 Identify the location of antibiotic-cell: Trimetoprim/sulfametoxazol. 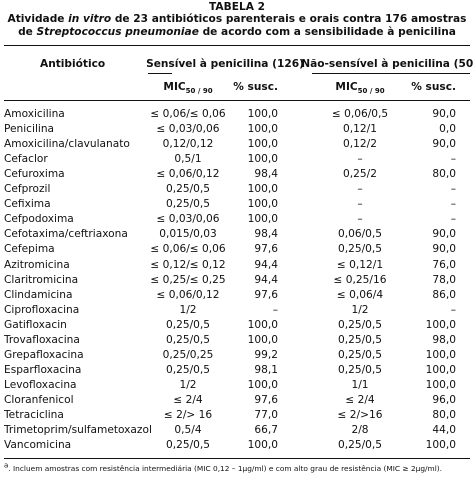
(78, 430).